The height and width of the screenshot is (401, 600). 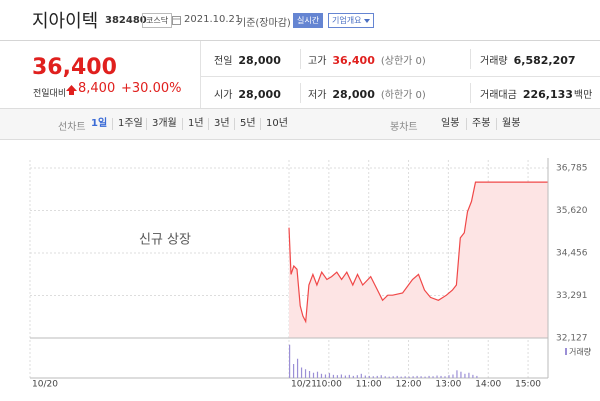 What do you see at coordinates (572, 254) in the screenshot?
I see `y-tick-label: 34,456` at bounding box center [572, 254].